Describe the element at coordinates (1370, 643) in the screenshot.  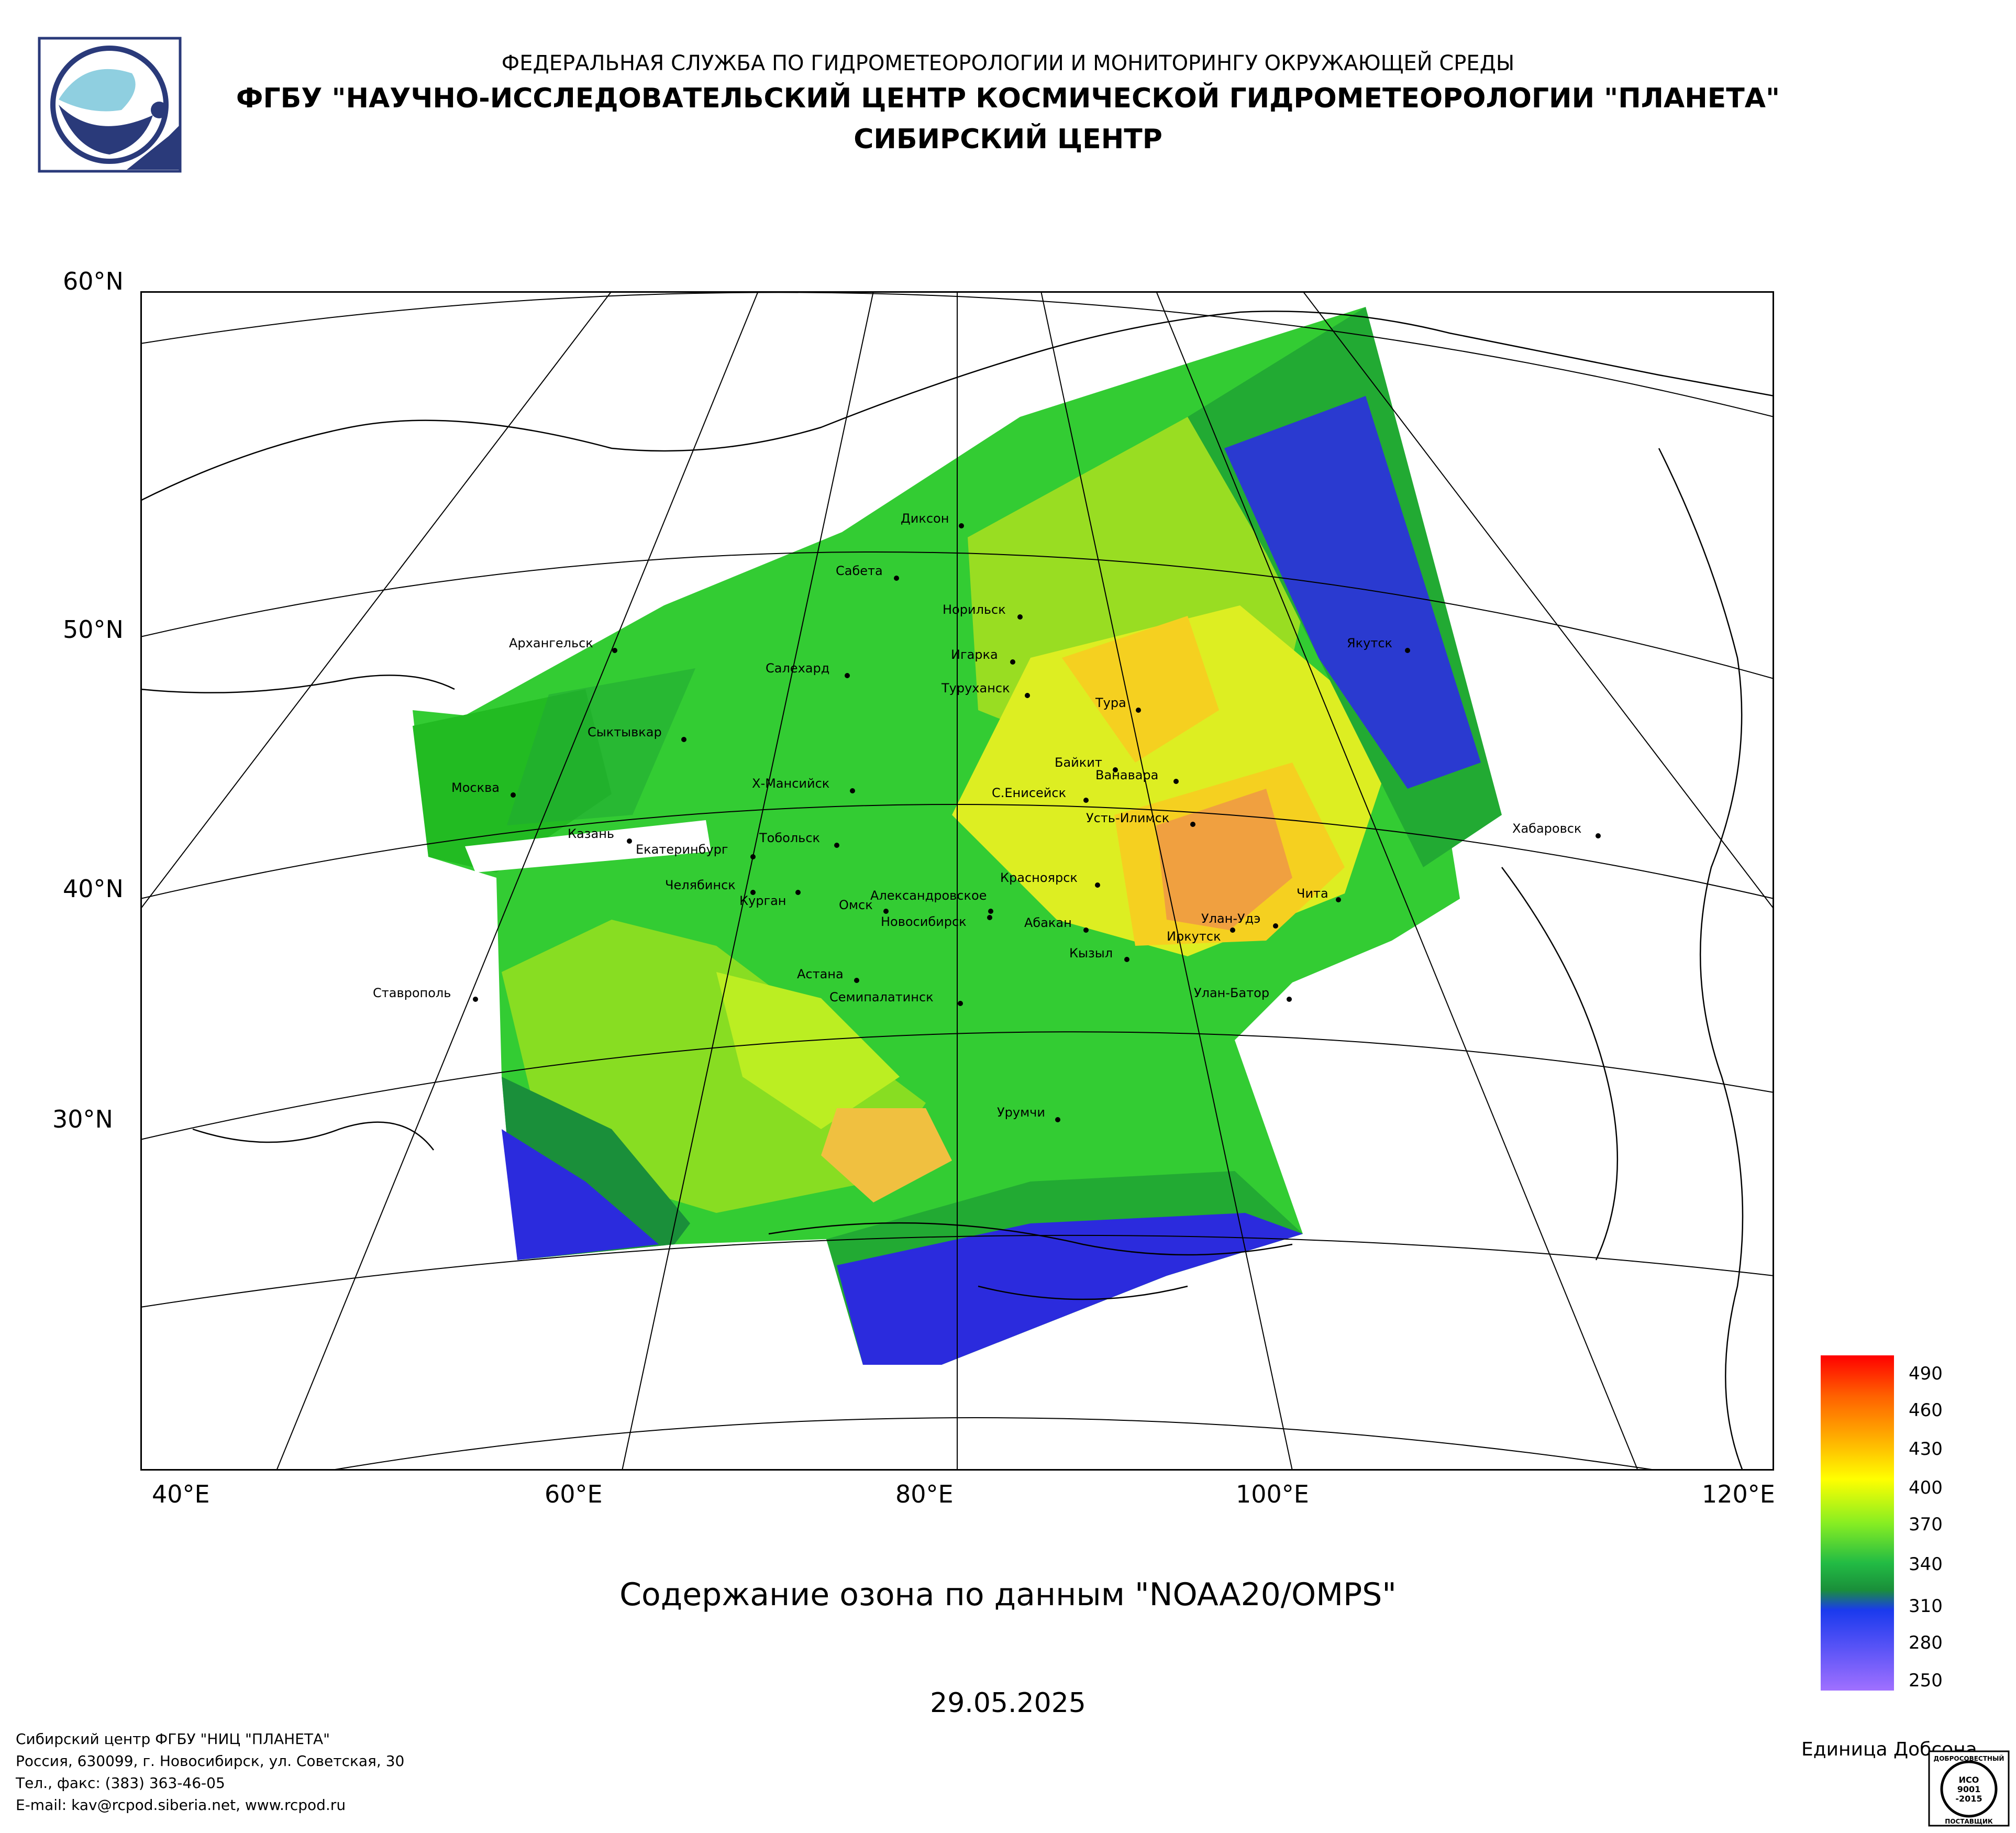
I see `city-label: Якутск` at that location.